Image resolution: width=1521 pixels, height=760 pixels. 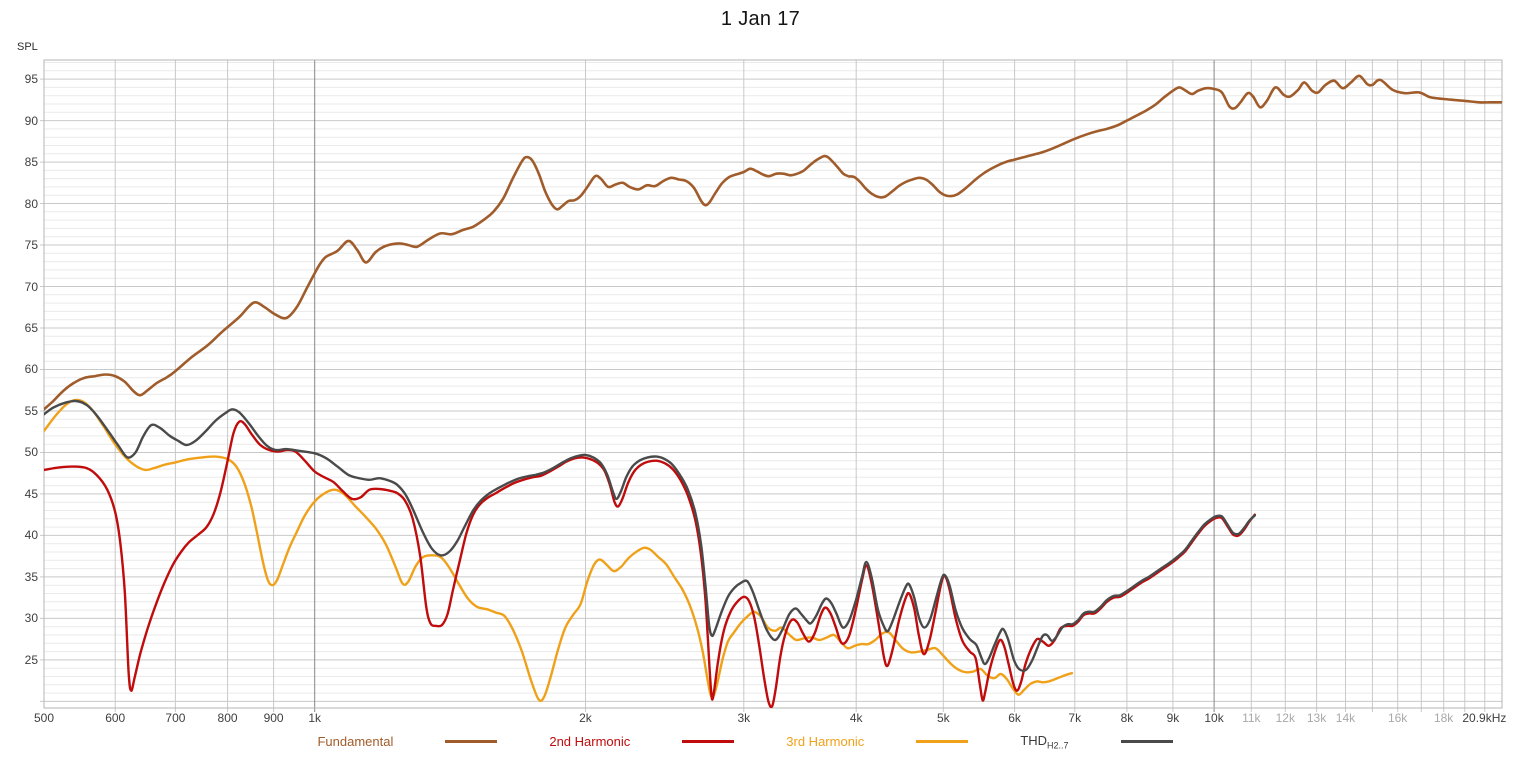 I want to click on y-tick-label: 50, so click(x=31, y=452).